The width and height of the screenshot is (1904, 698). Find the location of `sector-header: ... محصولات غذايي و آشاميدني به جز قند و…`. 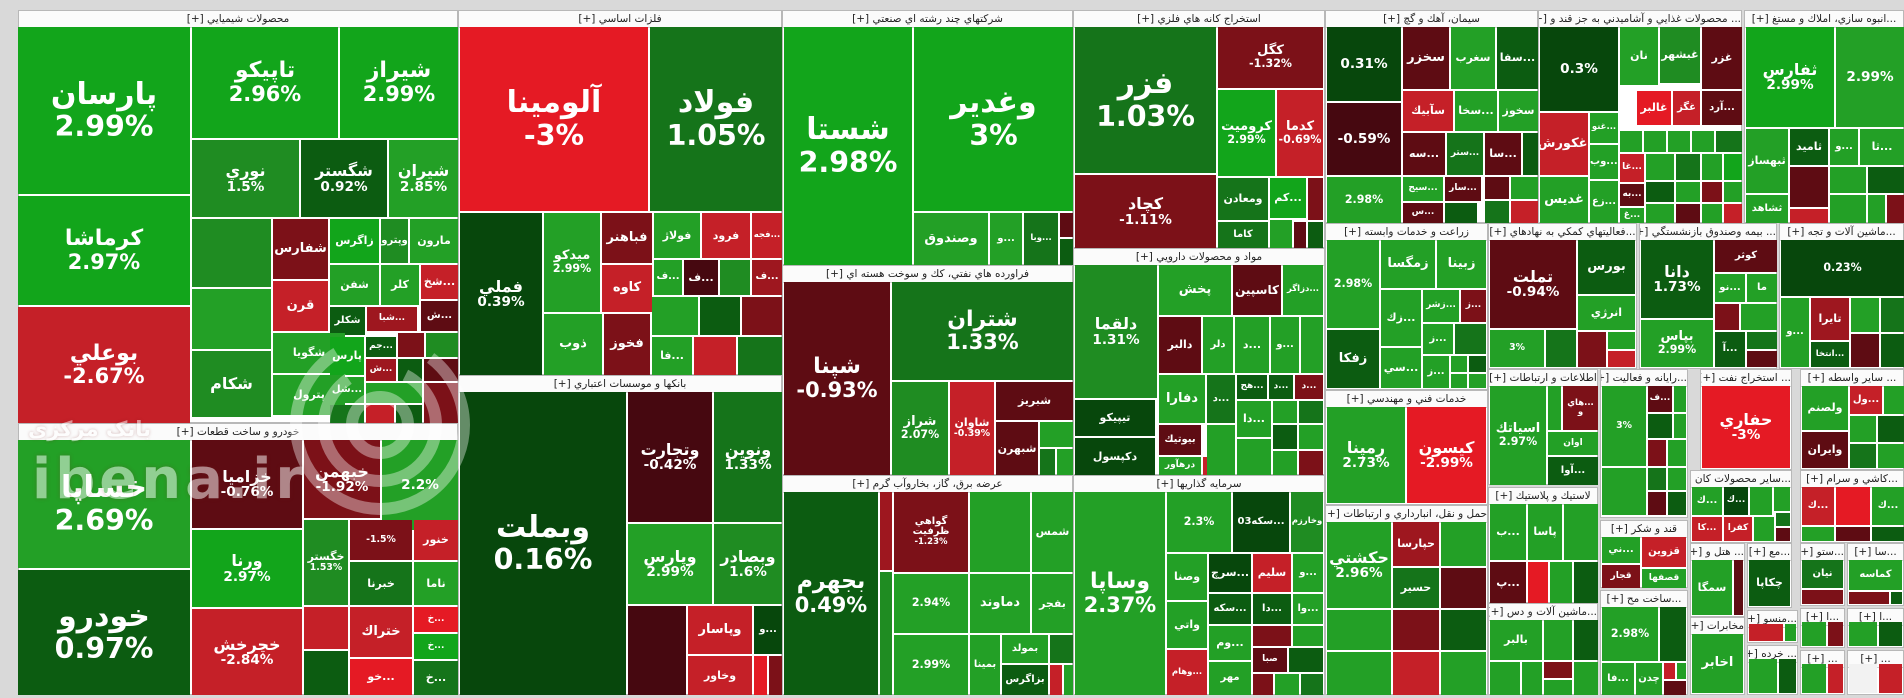

sector-header: ... محصولات غذايي و آشاميدني به جز قند و… is located at coordinates (1640, 19).